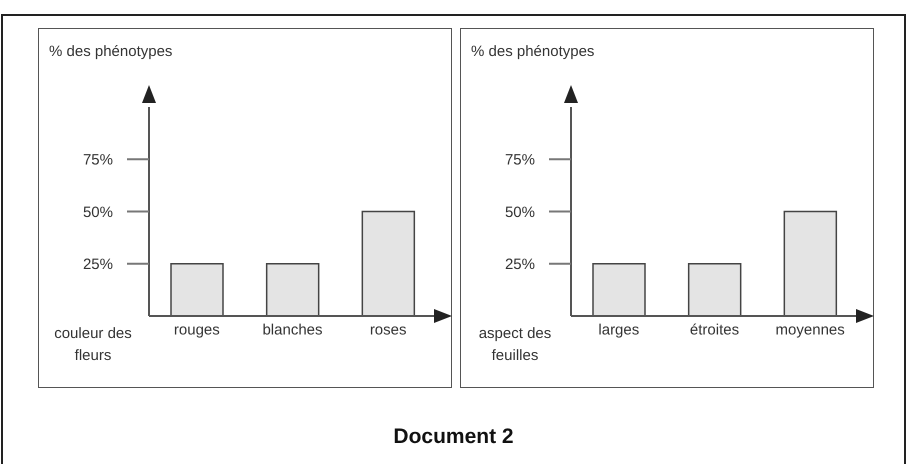 This screenshot has height=464, width=907. Describe the element at coordinates (453, 437) in the screenshot. I see `text: Document 2` at that location.